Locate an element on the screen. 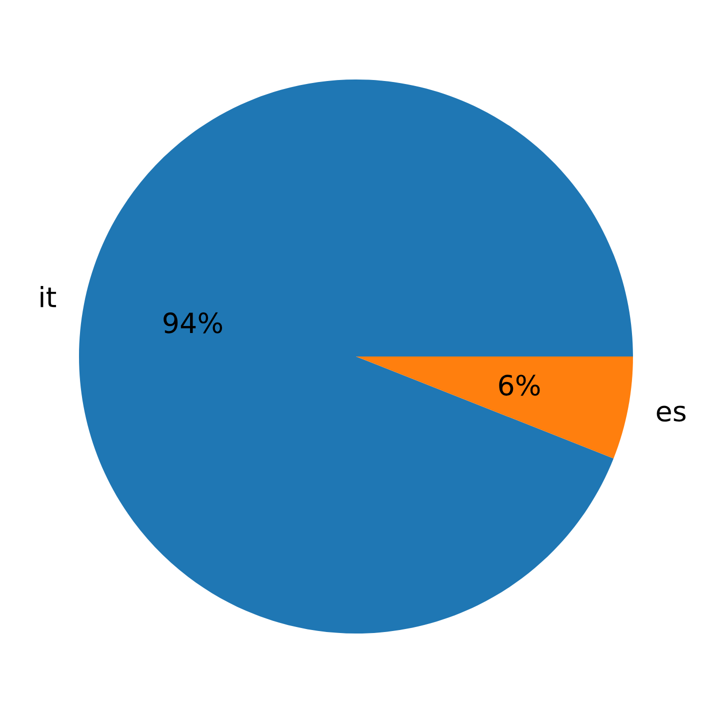  slice-label: es is located at coordinates (671, 414).